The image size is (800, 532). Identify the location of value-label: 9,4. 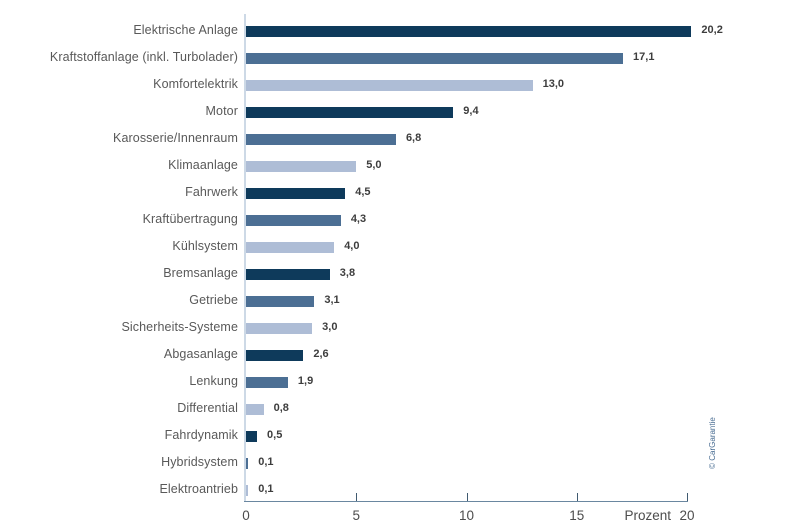
(471, 111).